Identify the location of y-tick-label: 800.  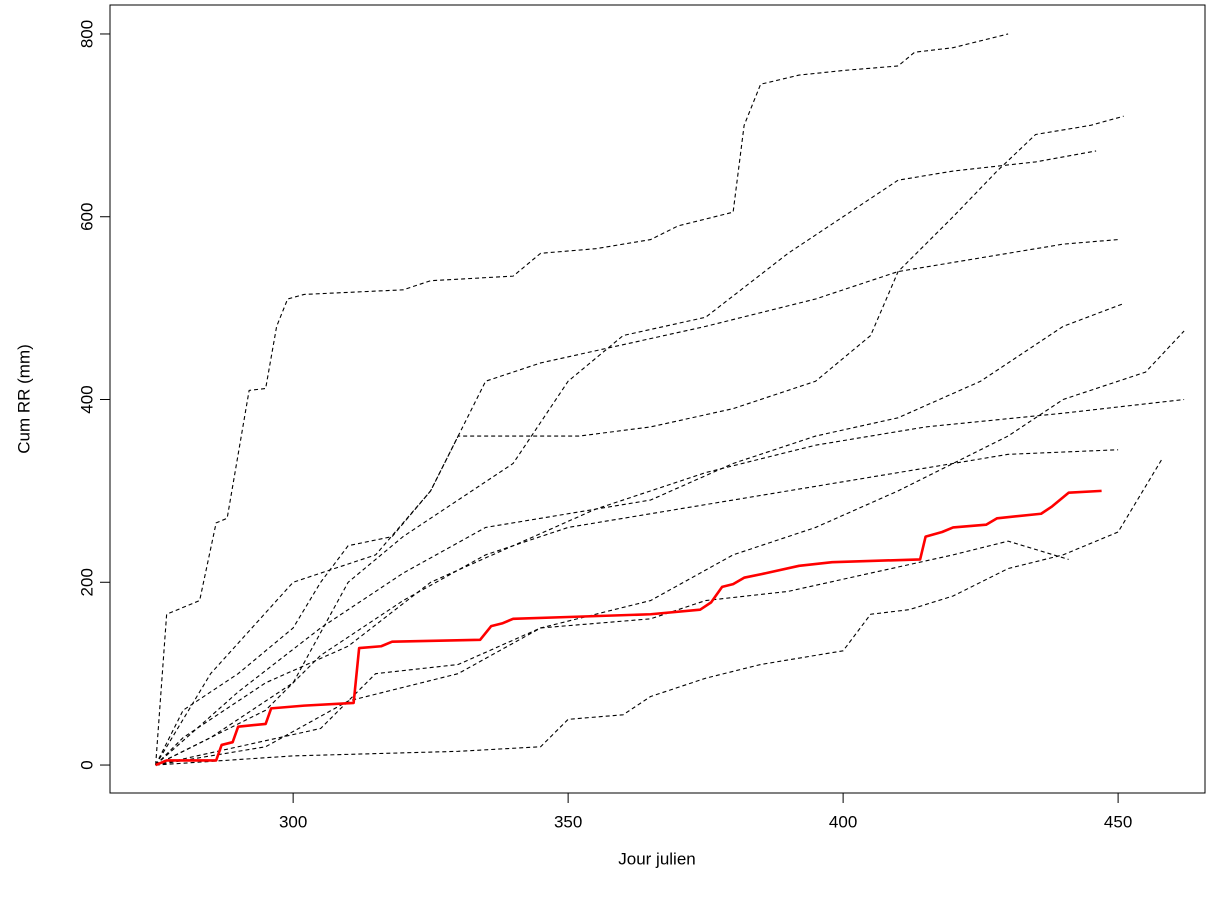
(86, 34).